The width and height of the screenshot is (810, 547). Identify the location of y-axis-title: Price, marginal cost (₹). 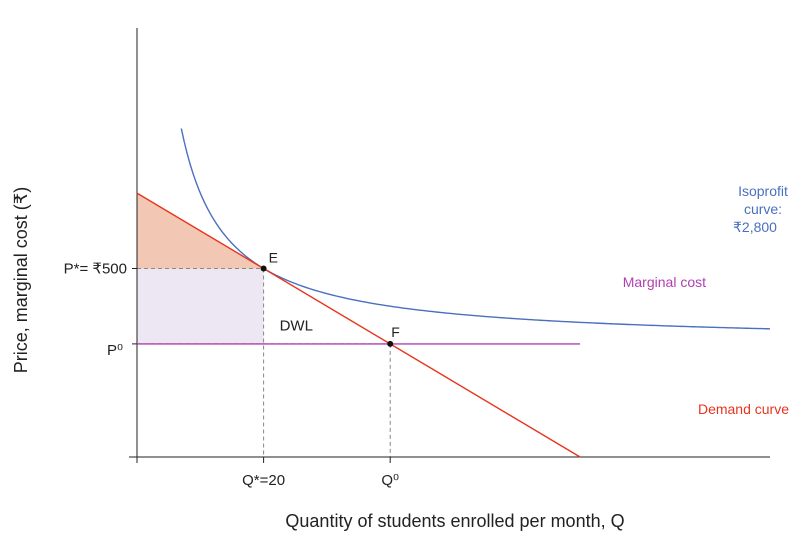
(21, 280).